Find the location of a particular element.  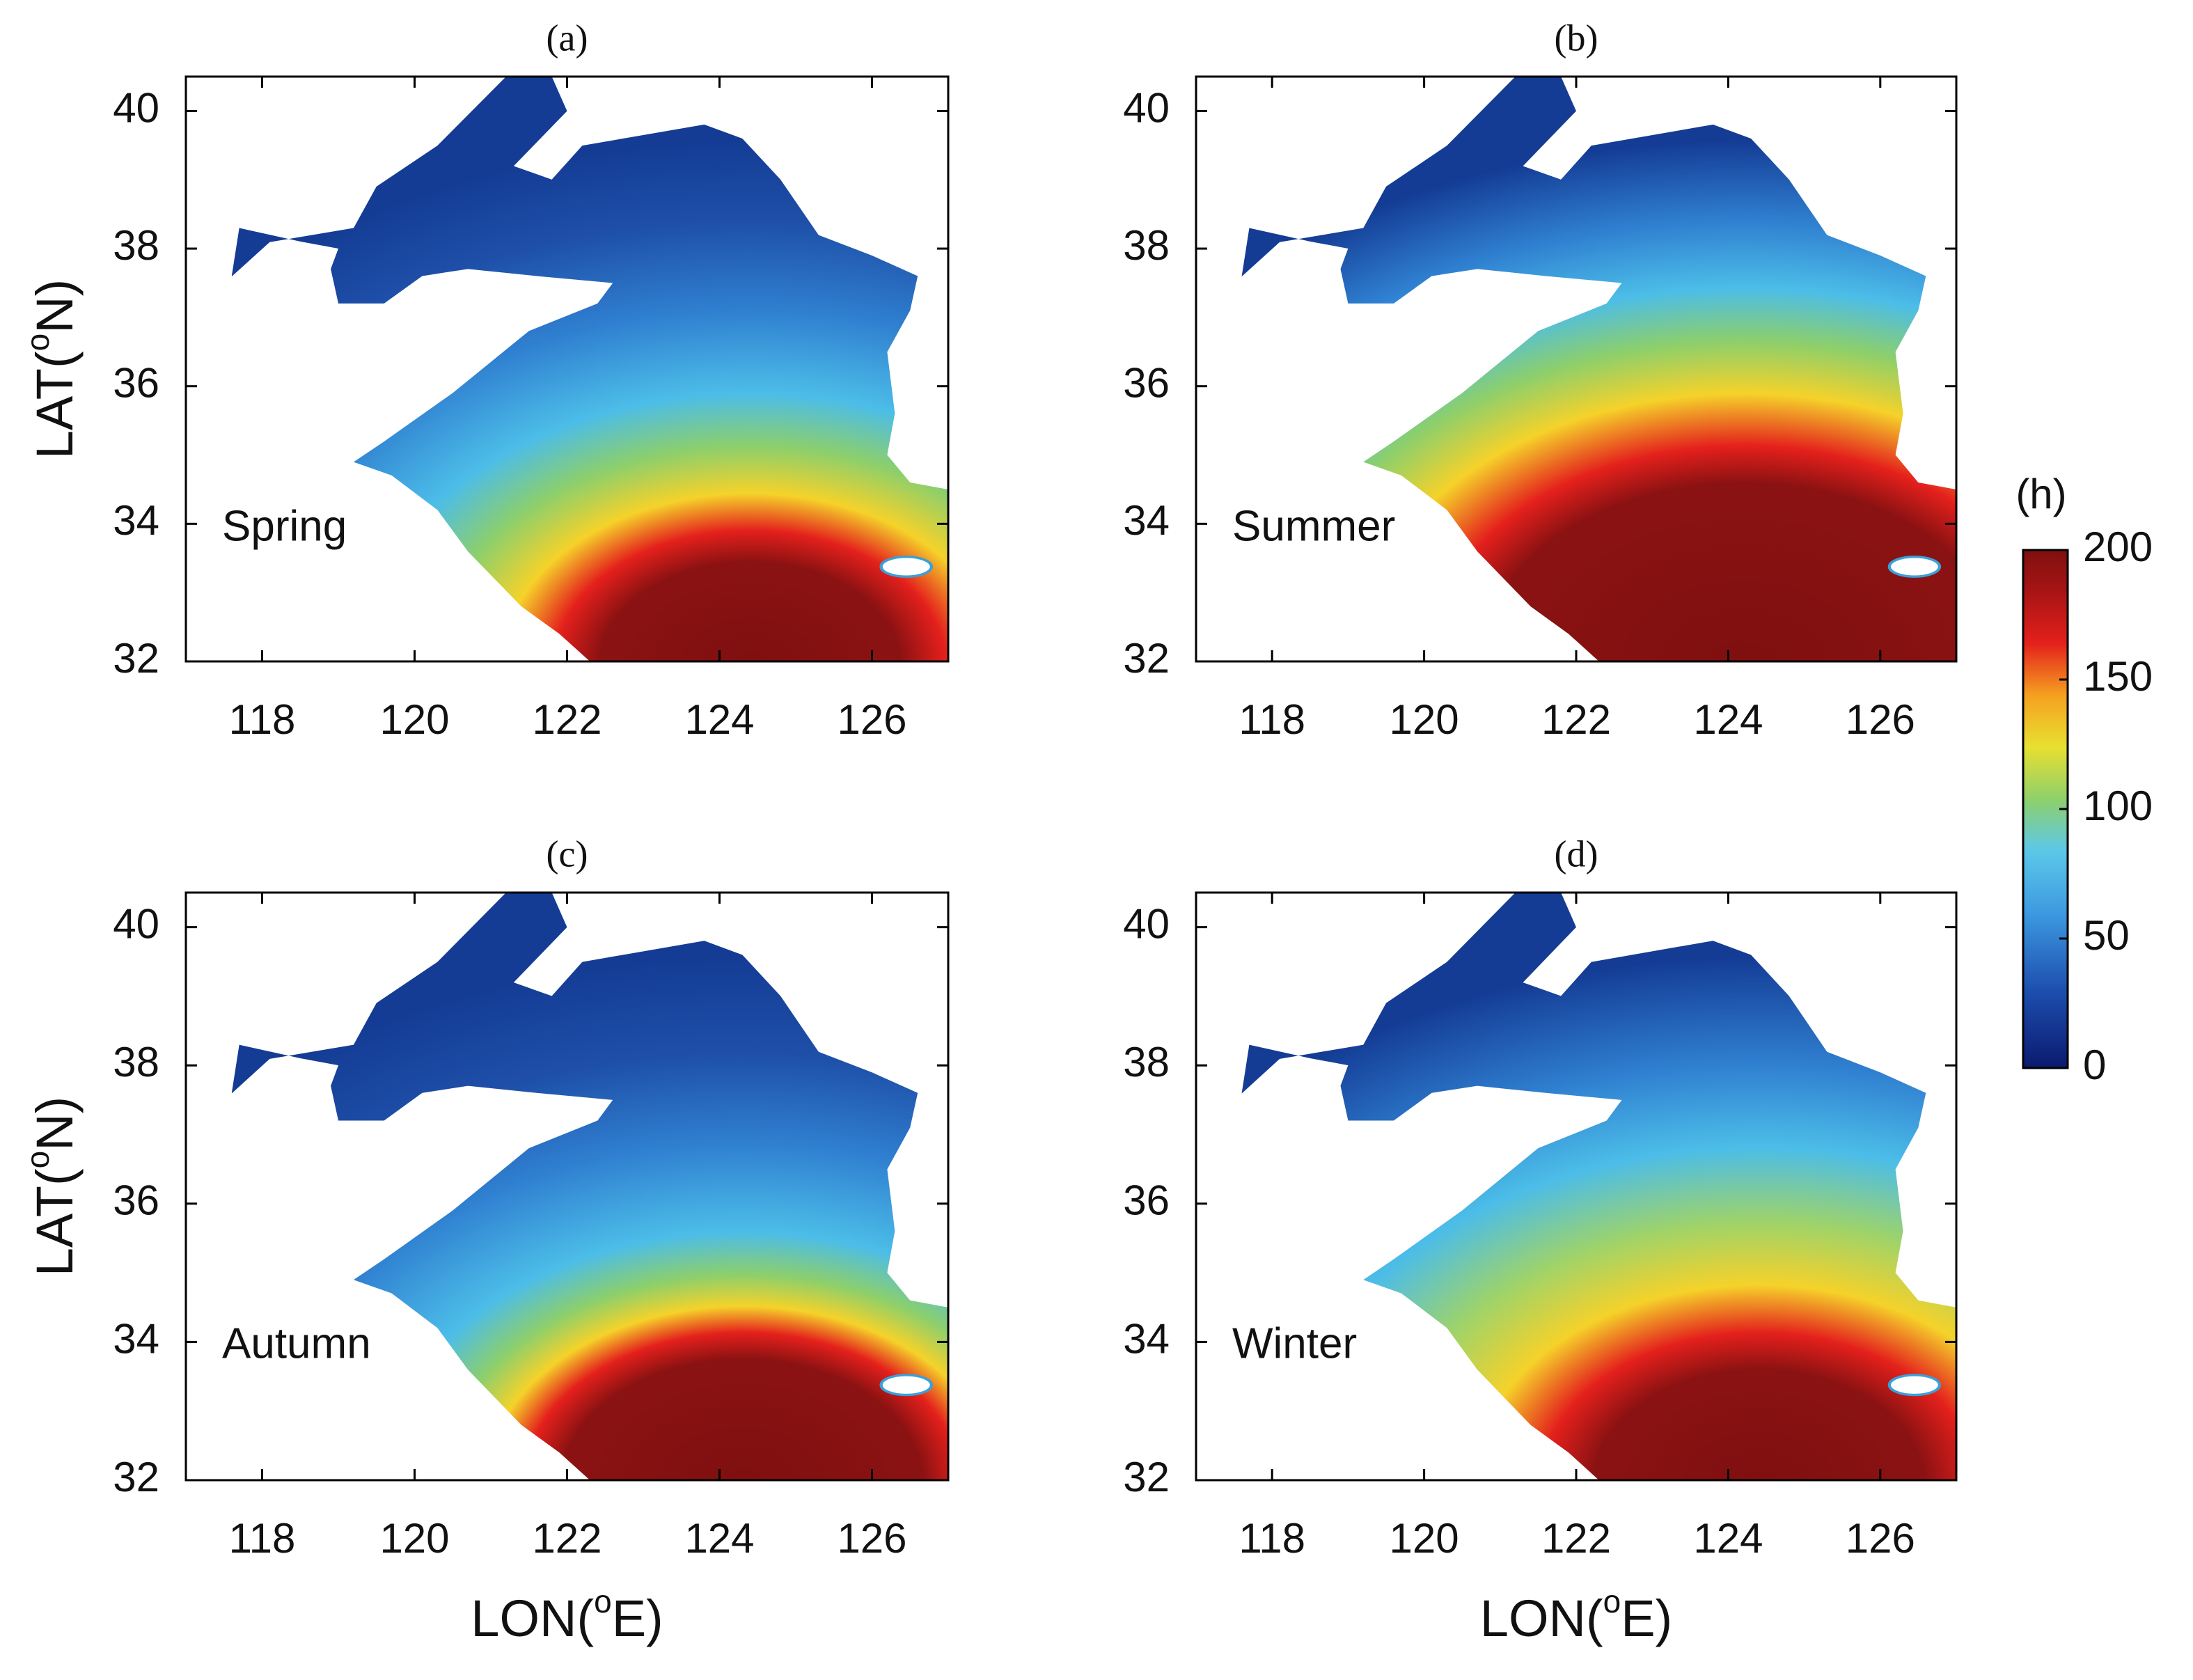

colorbar-tick-label: 50 is located at coordinates (2106, 936).